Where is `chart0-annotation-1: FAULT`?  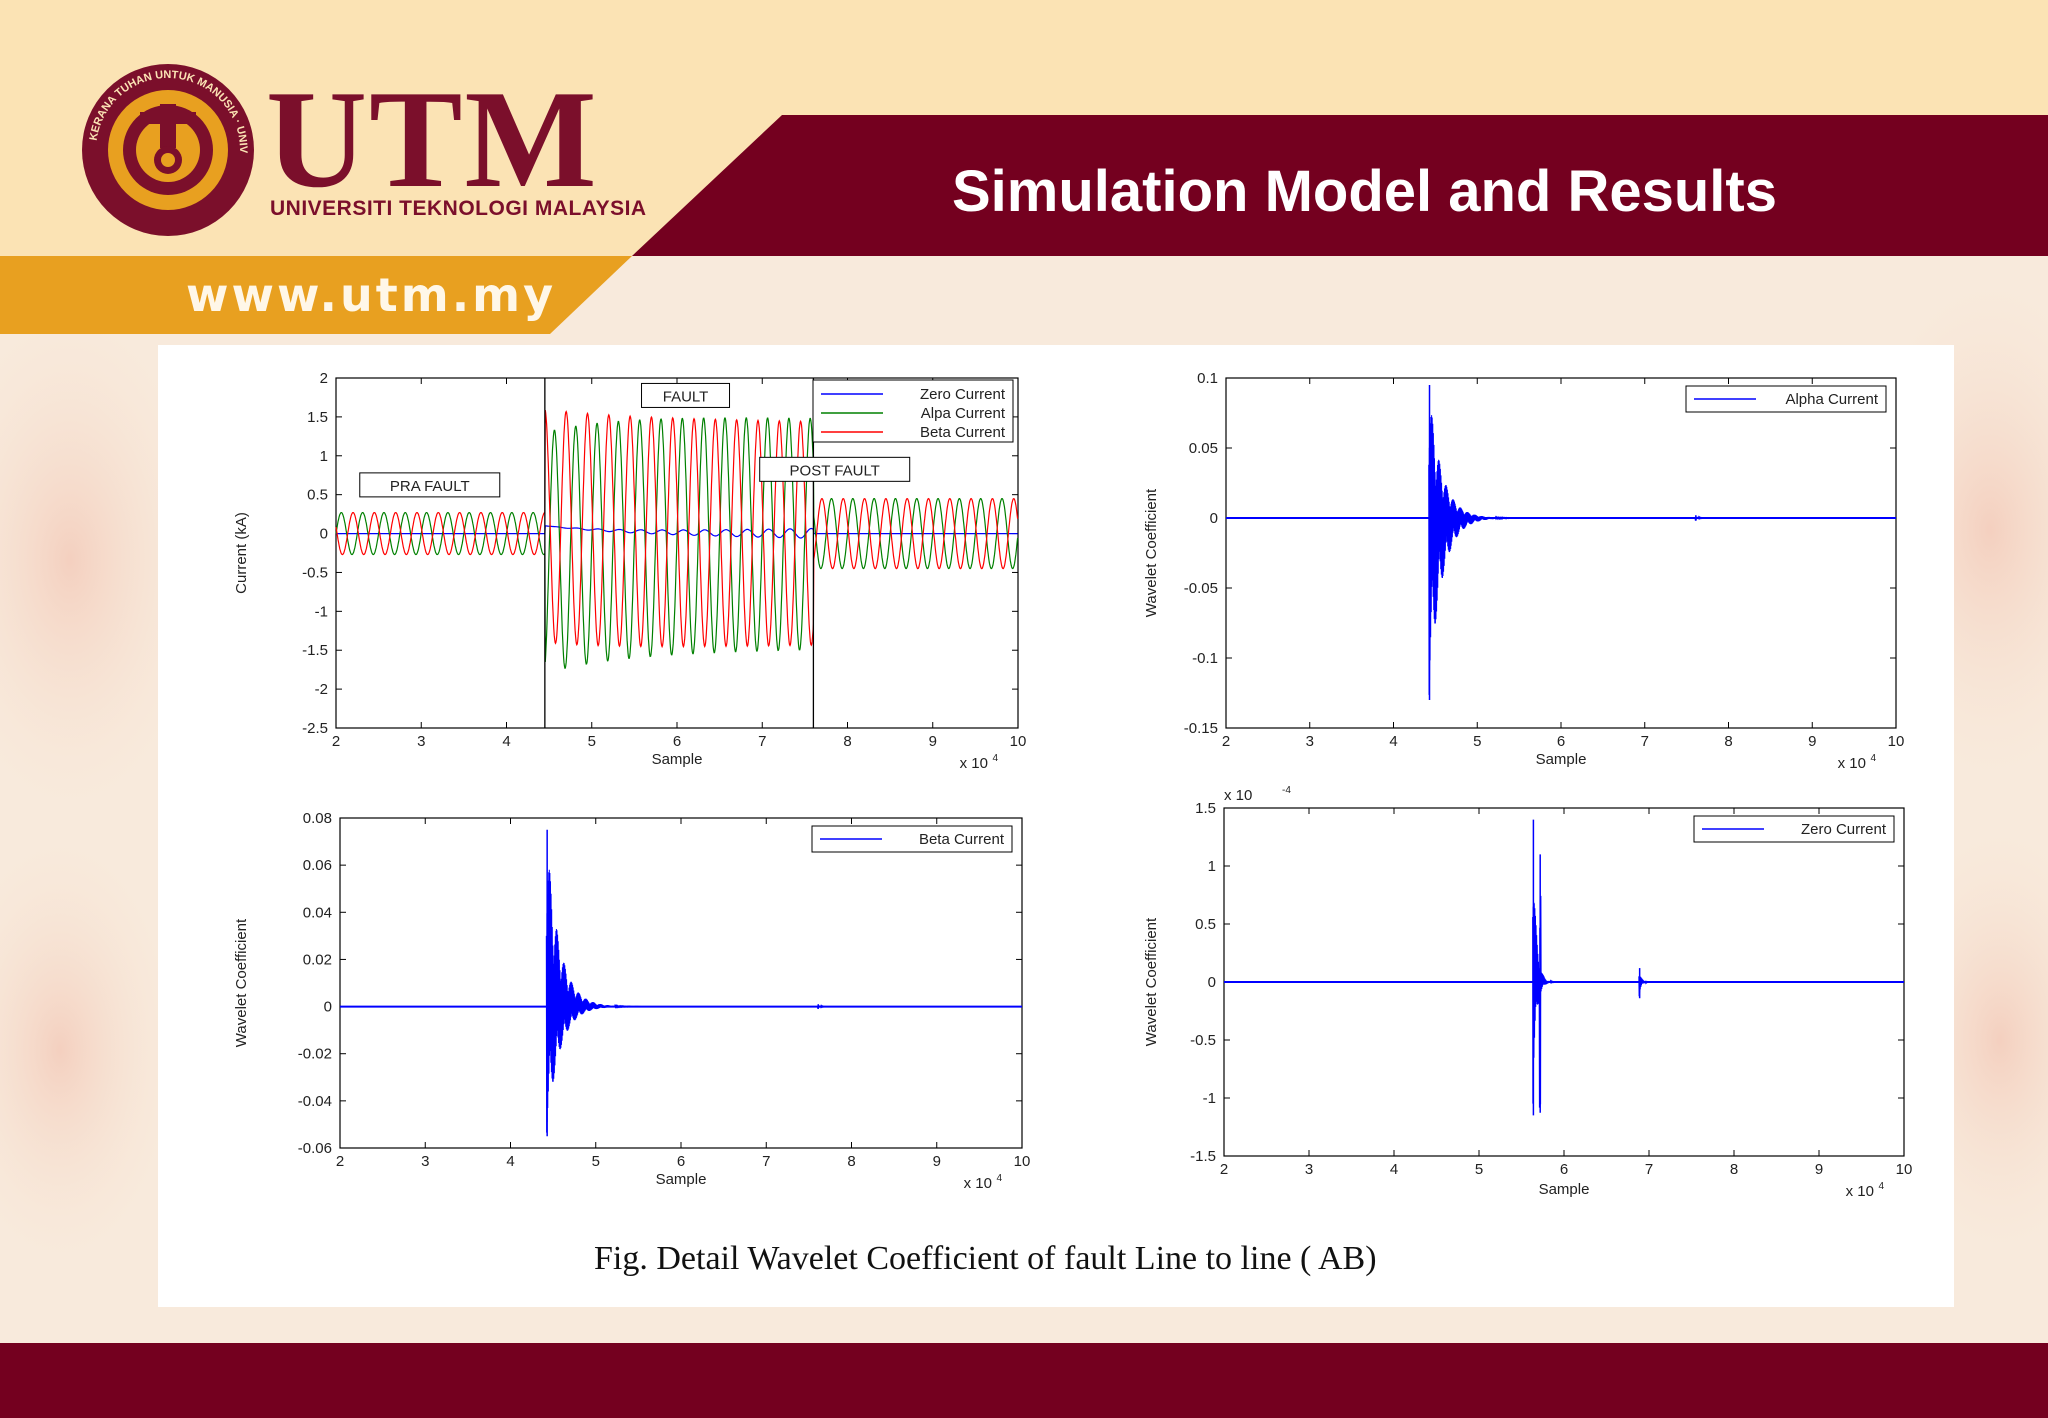
chart0-annotation-1: FAULT is located at coordinates (686, 396).